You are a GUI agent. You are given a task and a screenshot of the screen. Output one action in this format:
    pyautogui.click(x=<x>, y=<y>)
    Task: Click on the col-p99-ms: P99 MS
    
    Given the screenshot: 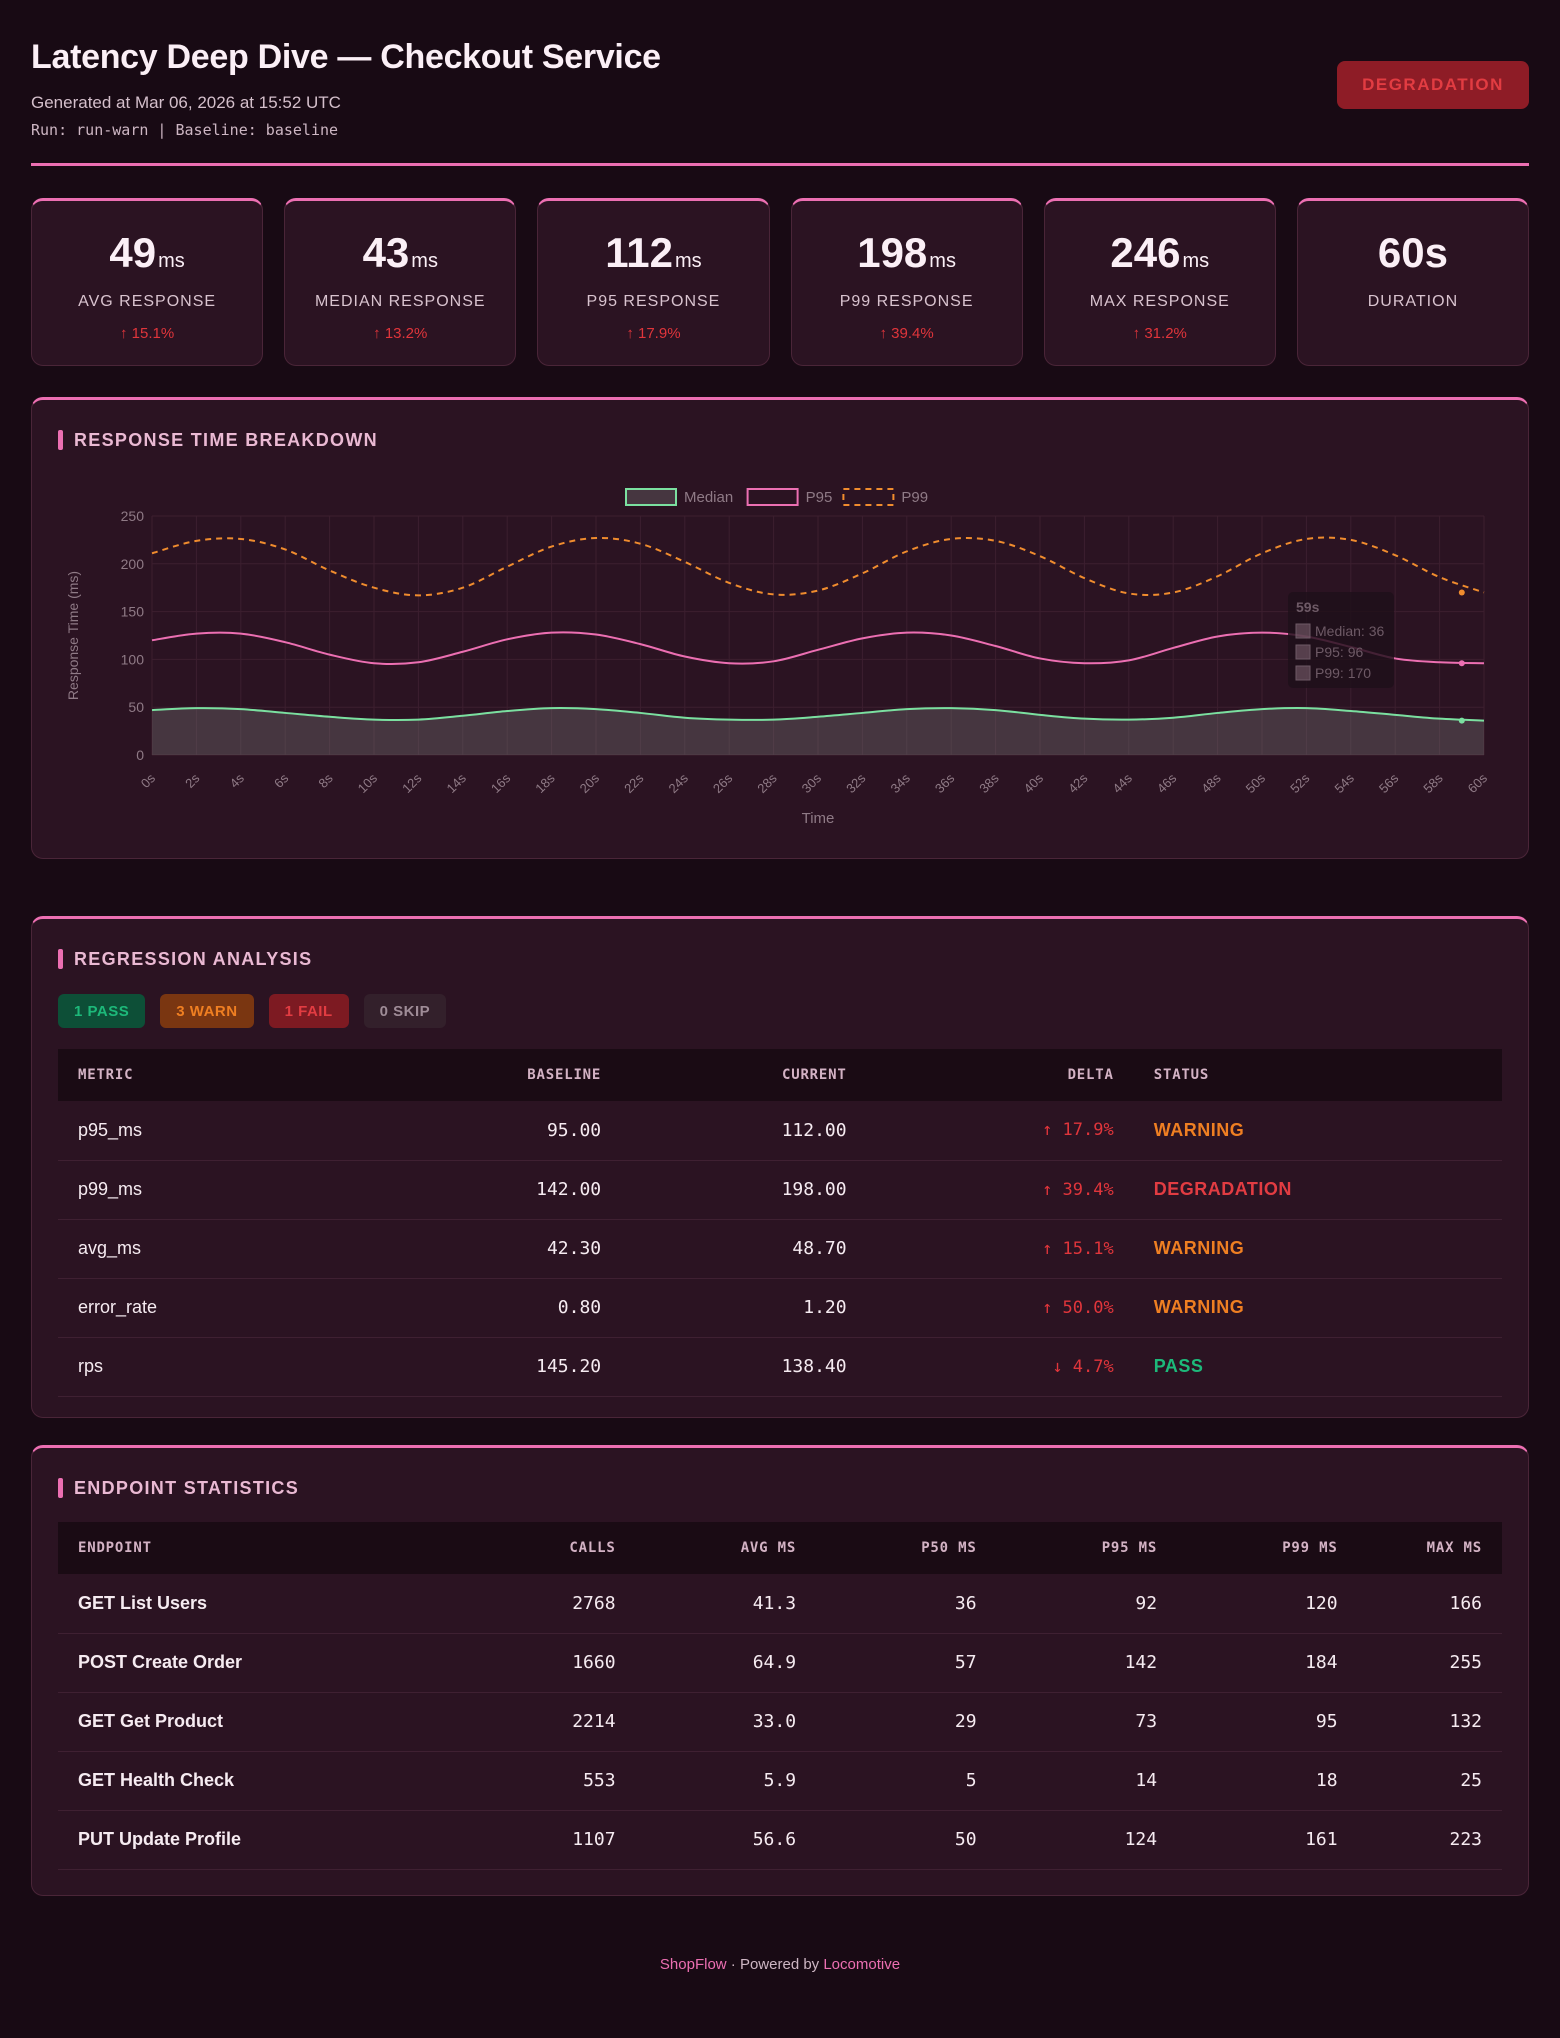 What is the action you would take?
    pyautogui.click(x=1310, y=1548)
    